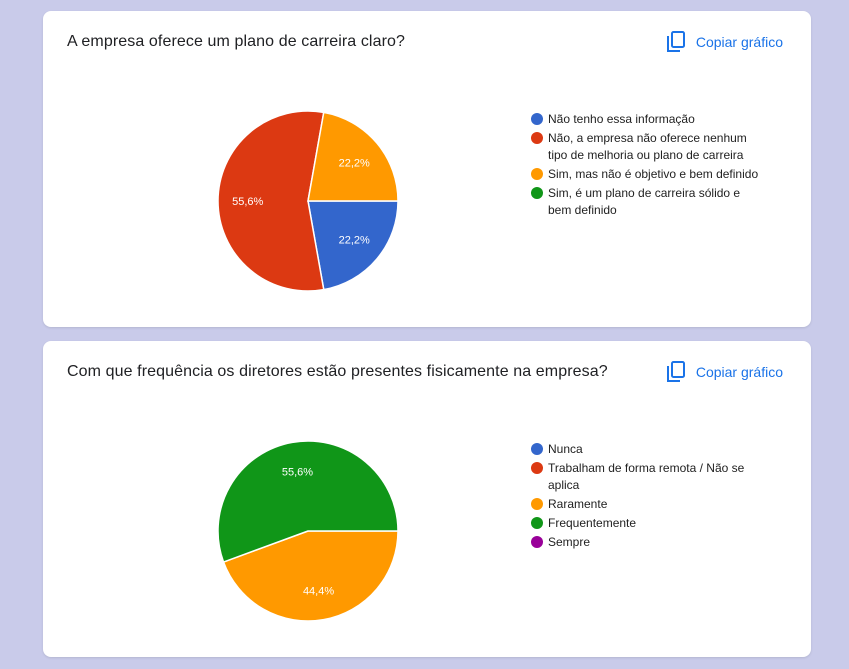 This screenshot has height=669, width=849. I want to click on pie-chart: 44,4% 55,6%, so click(308, 531).